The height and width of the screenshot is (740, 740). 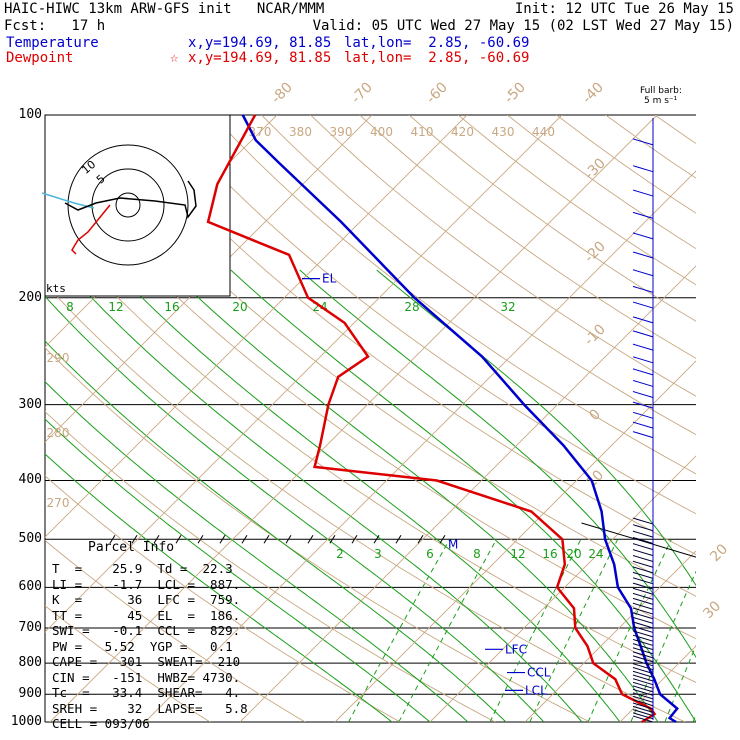 What do you see at coordinates (146, 584) in the screenshot?
I see `parcel-info-row: LI = -1.7 LCL = 887.` at bounding box center [146, 584].